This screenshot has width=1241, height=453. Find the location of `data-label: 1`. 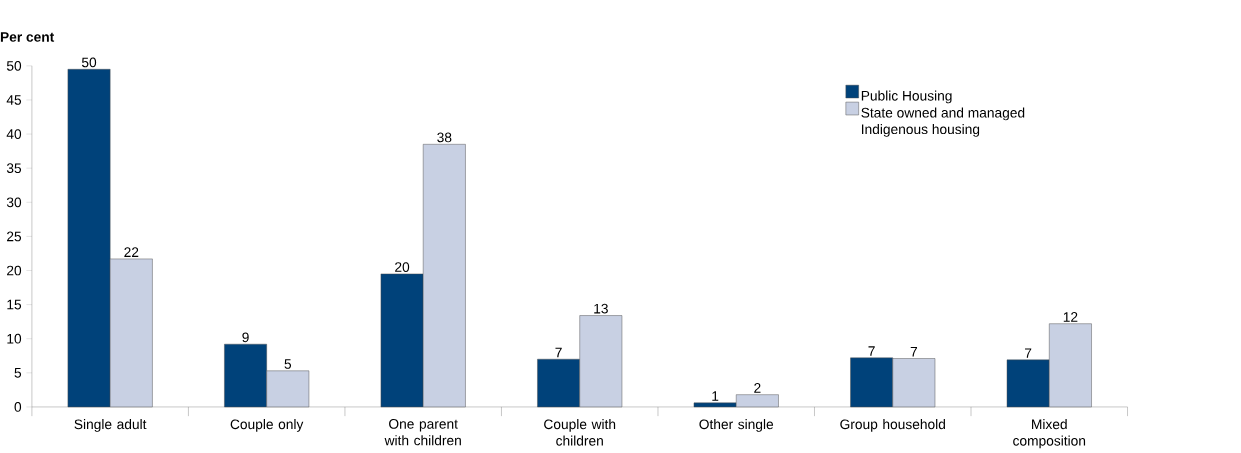

data-label: 1 is located at coordinates (715, 396).